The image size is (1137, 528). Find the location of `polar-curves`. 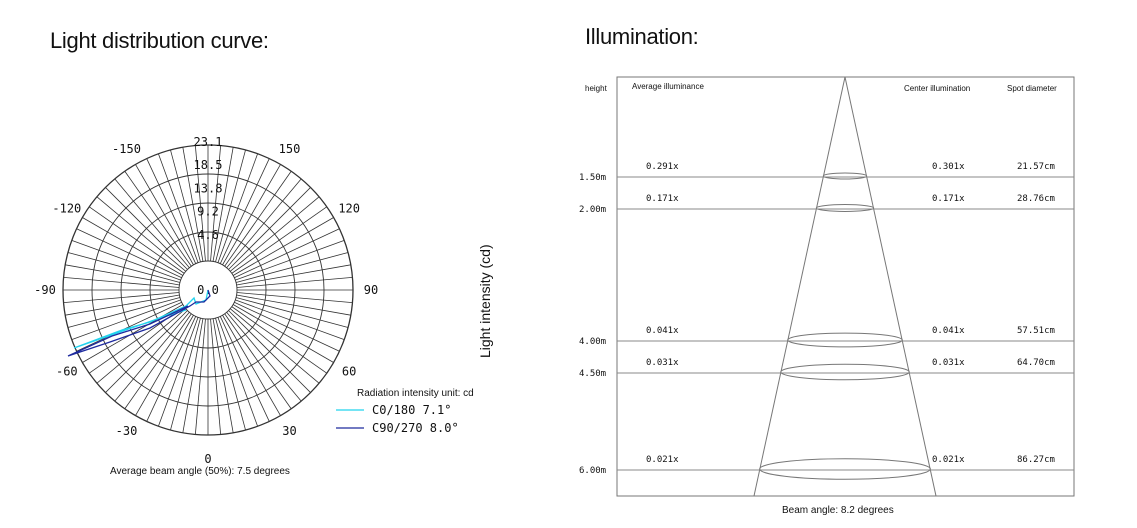

polar-curves is located at coordinates (139, 323).